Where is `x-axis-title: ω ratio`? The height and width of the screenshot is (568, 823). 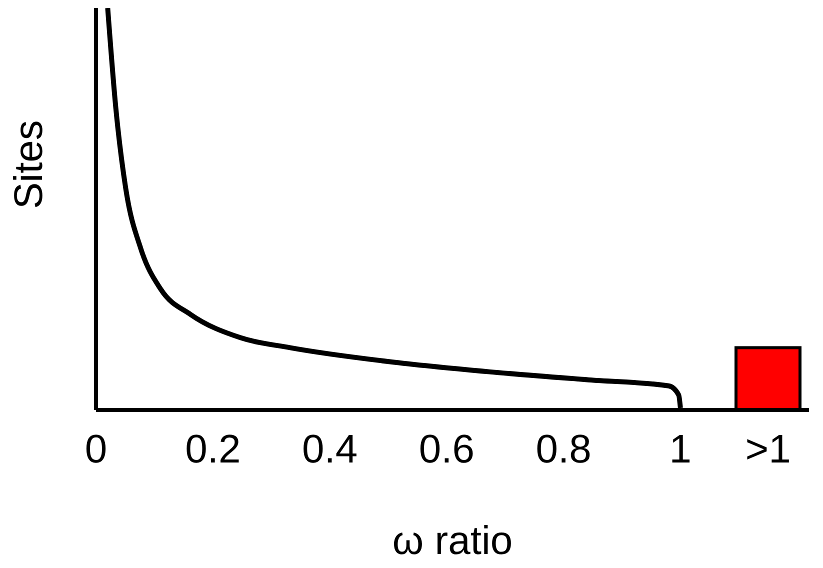 x-axis-title: ω ratio is located at coordinates (452, 541).